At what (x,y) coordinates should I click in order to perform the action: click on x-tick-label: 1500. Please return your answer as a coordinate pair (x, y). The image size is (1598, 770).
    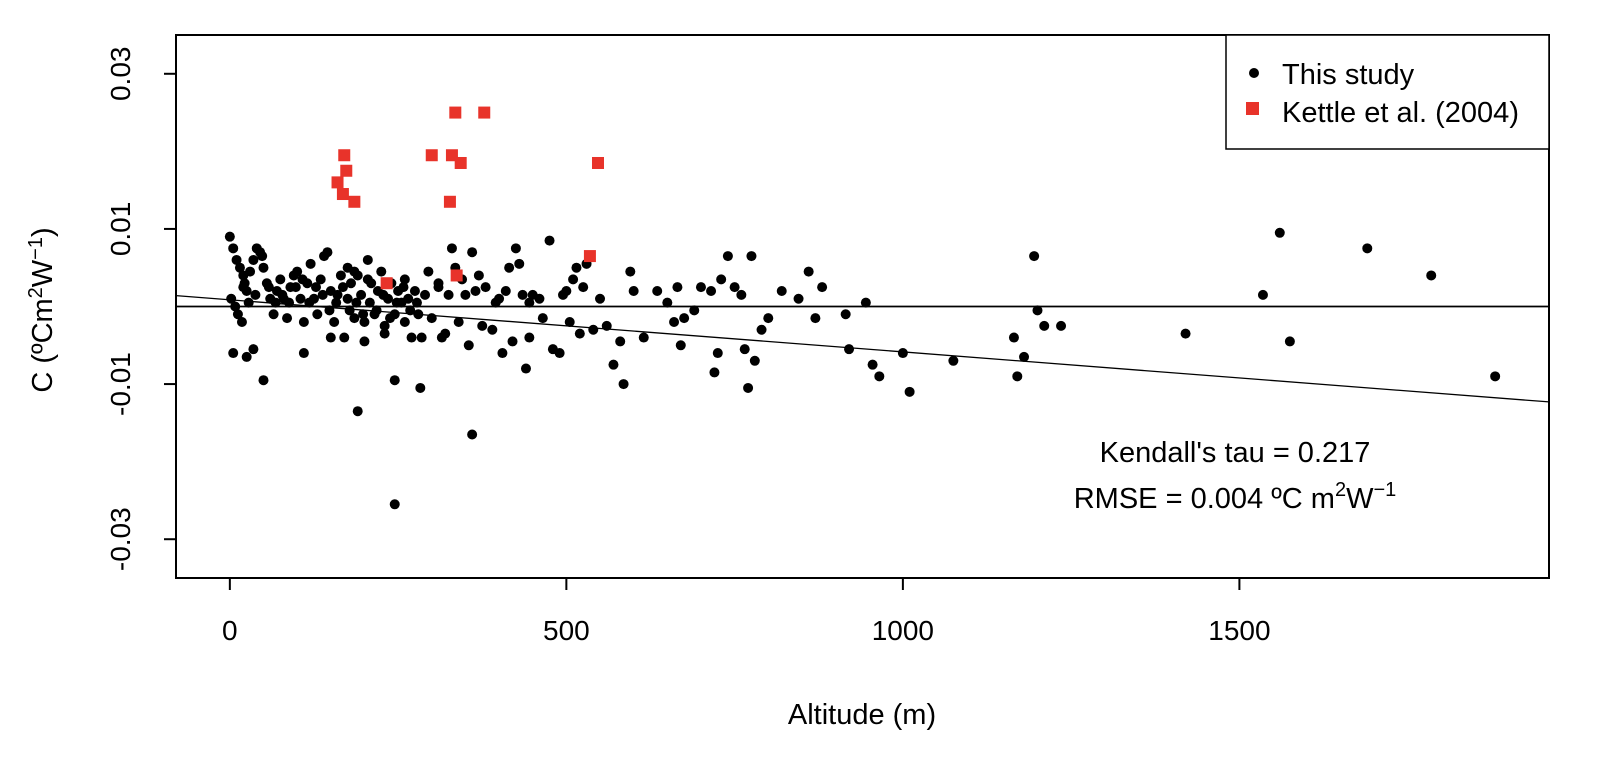
    Looking at the image, I should click on (1239, 630).